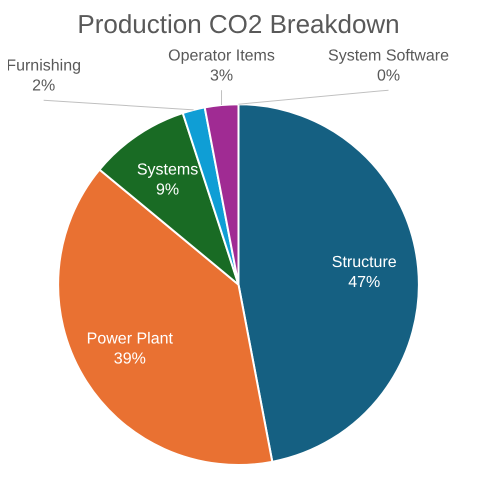 The width and height of the screenshot is (477, 478). Describe the element at coordinates (130, 359) in the screenshot. I see `data-label: 39%` at that location.